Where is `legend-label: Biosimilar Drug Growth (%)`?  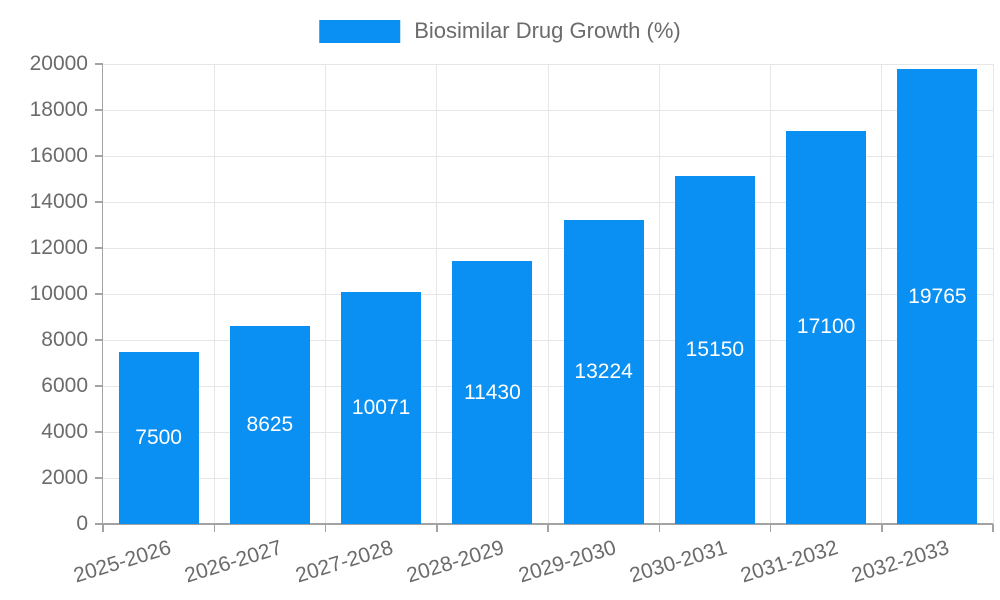 legend-label: Biosimilar Drug Growth (%) is located at coordinates (547, 30).